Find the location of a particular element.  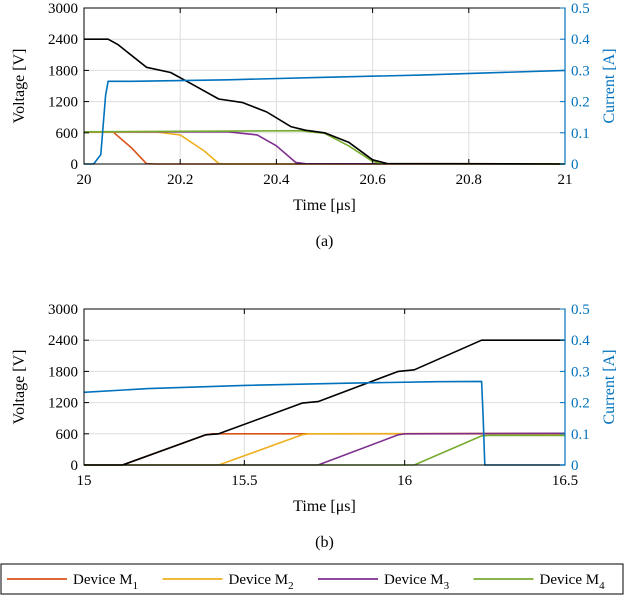

x-tick-label: 20.4 is located at coordinates (276, 180).